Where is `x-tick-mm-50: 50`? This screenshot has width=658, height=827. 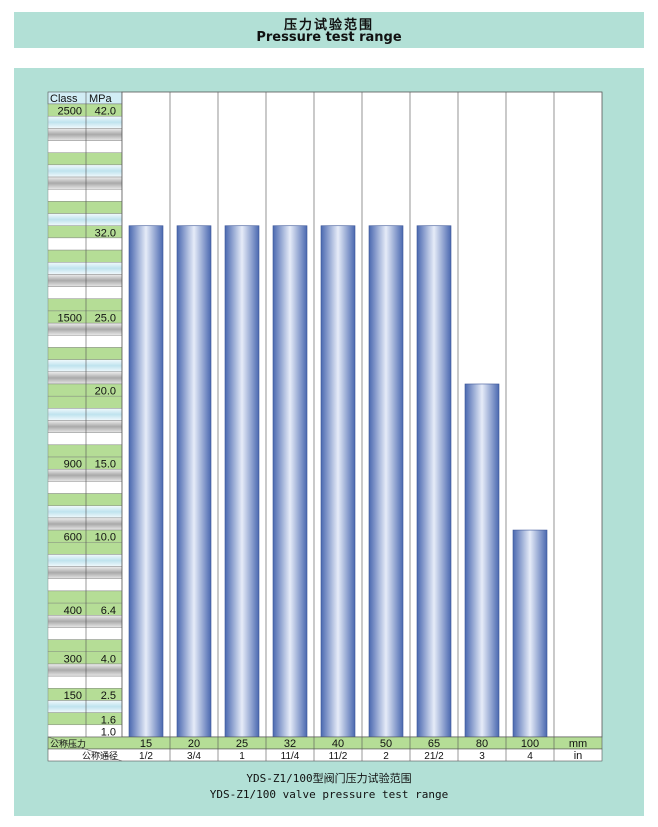
x-tick-mm-50: 50 is located at coordinates (386, 744).